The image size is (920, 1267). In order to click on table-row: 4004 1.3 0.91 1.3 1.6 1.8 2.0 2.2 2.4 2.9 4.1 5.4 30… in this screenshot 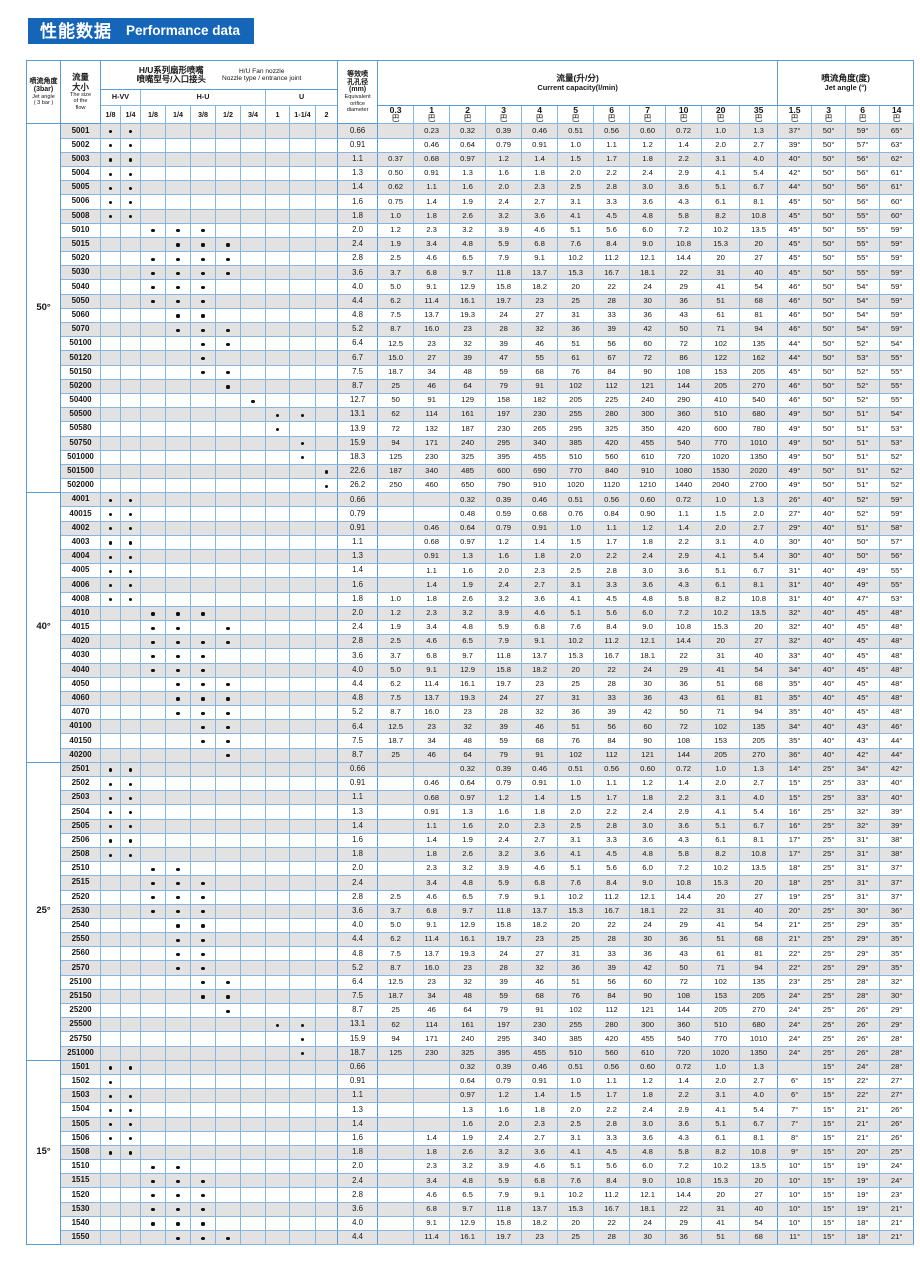, I will do `click(471, 557)`.